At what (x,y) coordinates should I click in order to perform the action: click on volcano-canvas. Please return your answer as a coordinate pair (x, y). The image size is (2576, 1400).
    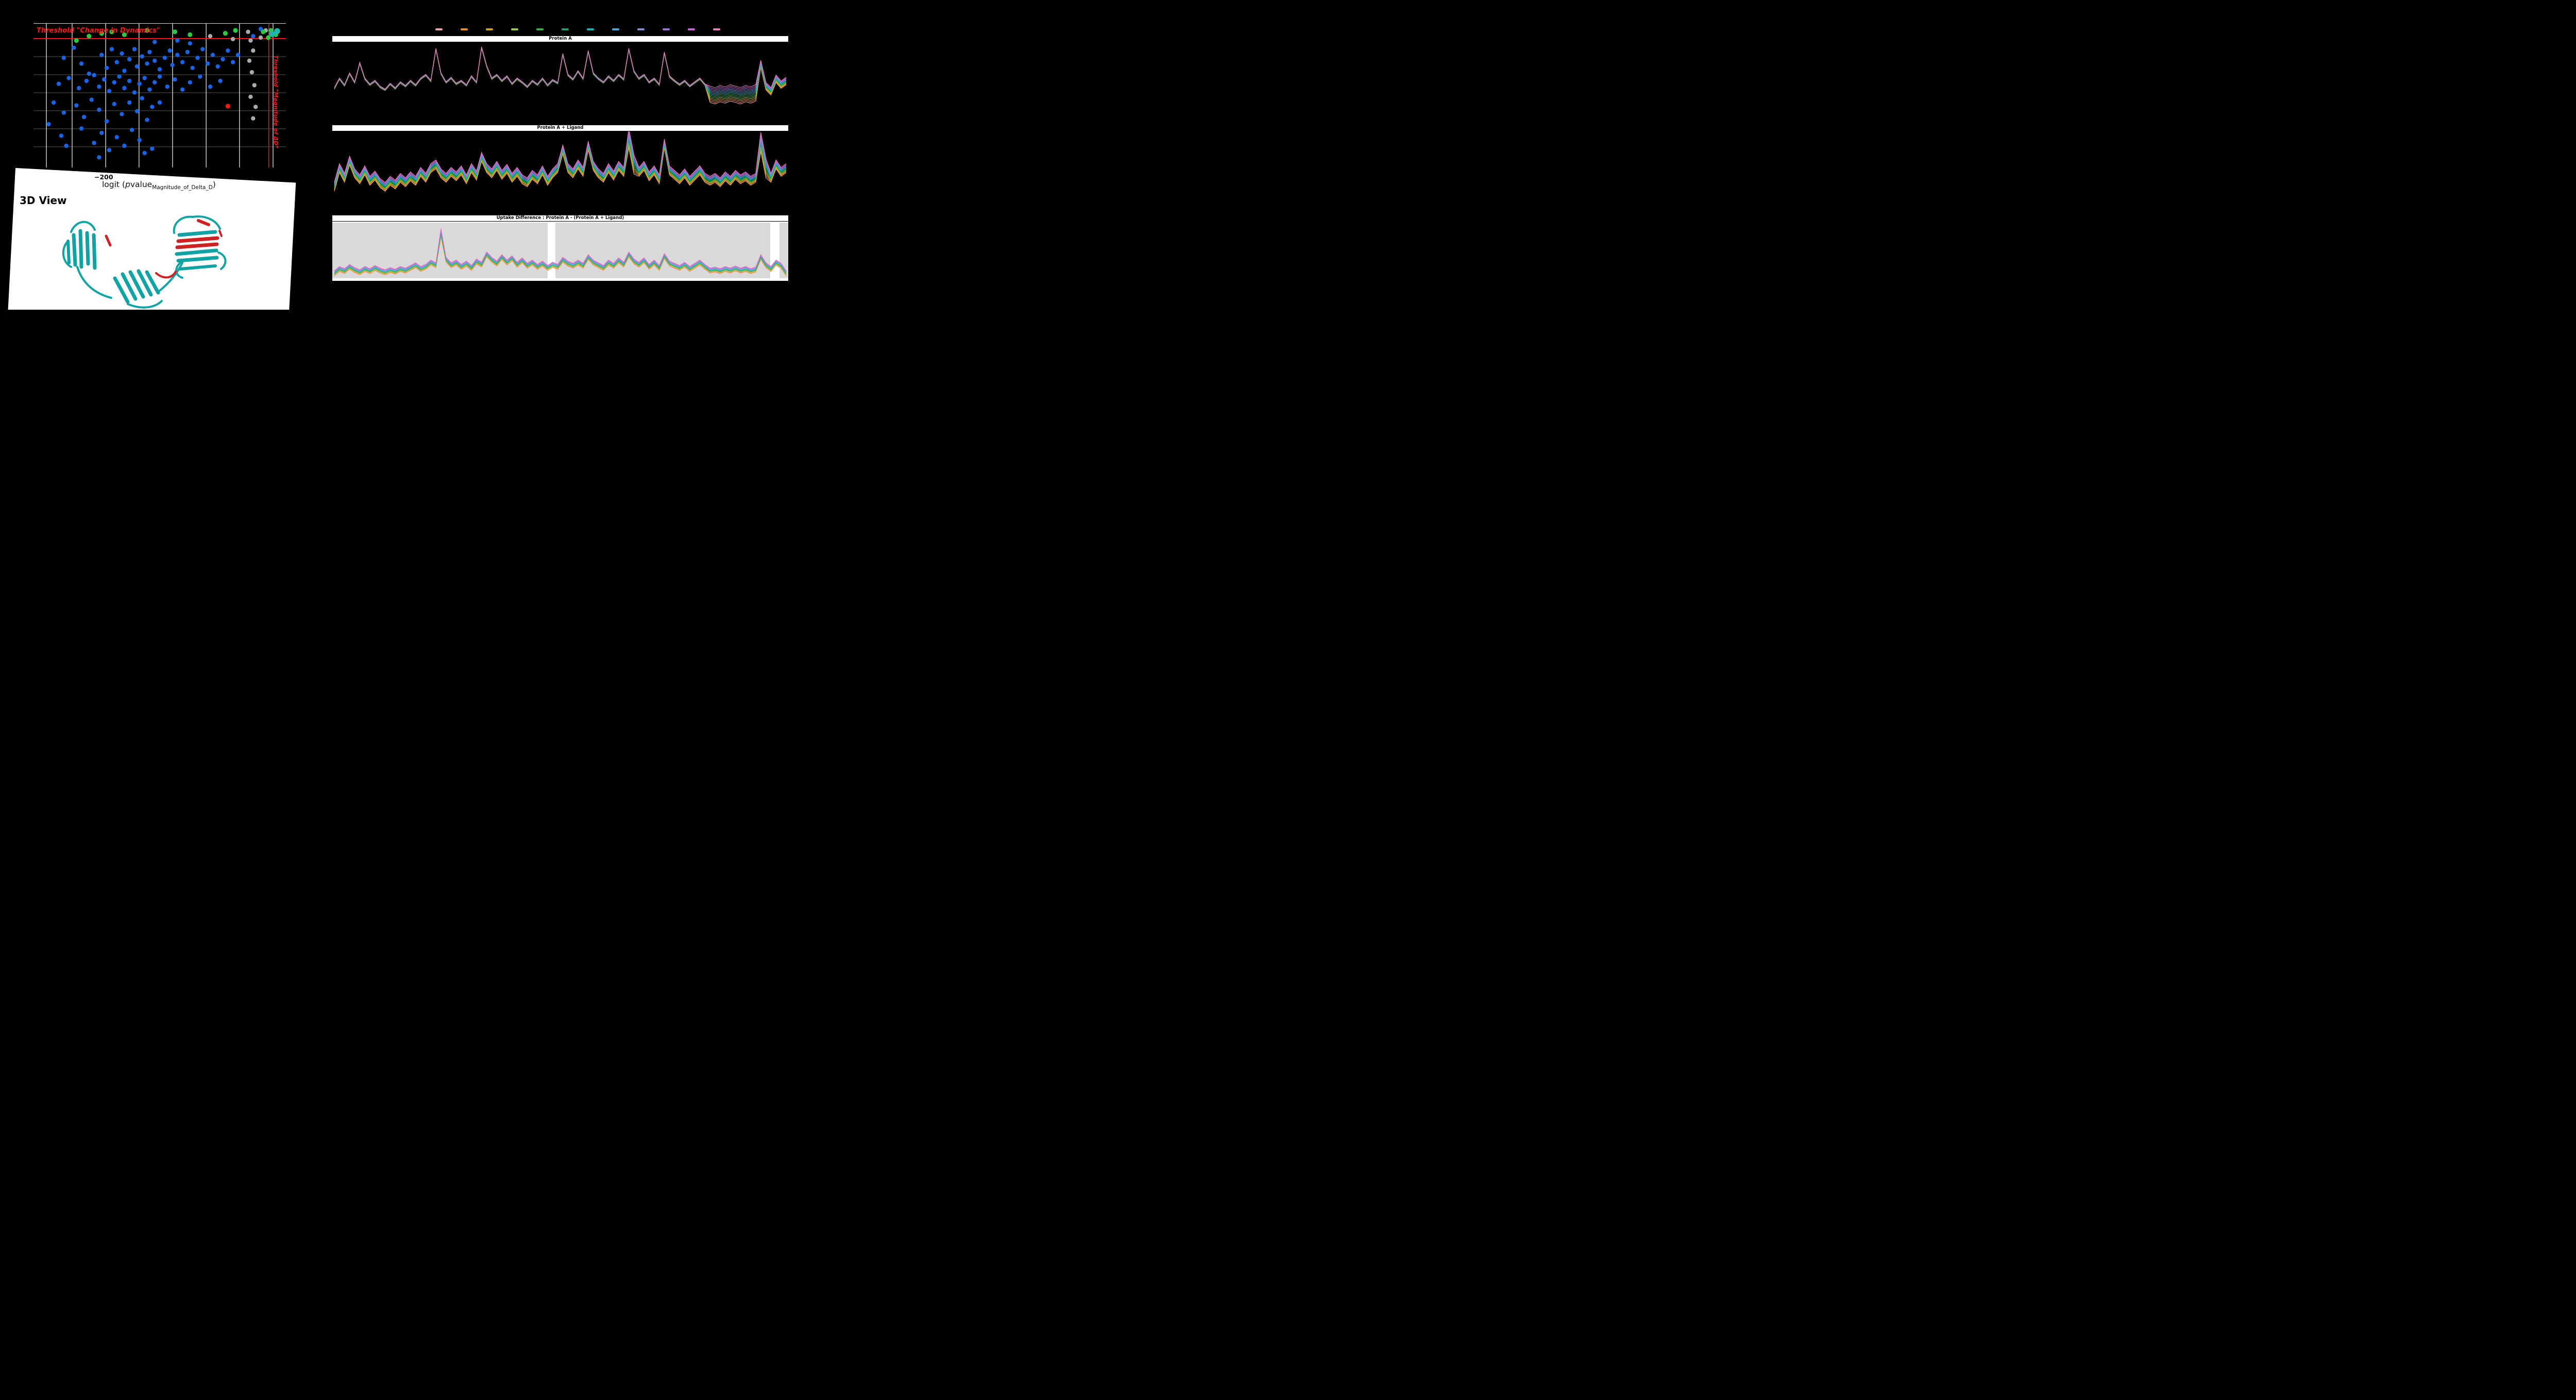
    Looking at the image, I should click on (159, 95).